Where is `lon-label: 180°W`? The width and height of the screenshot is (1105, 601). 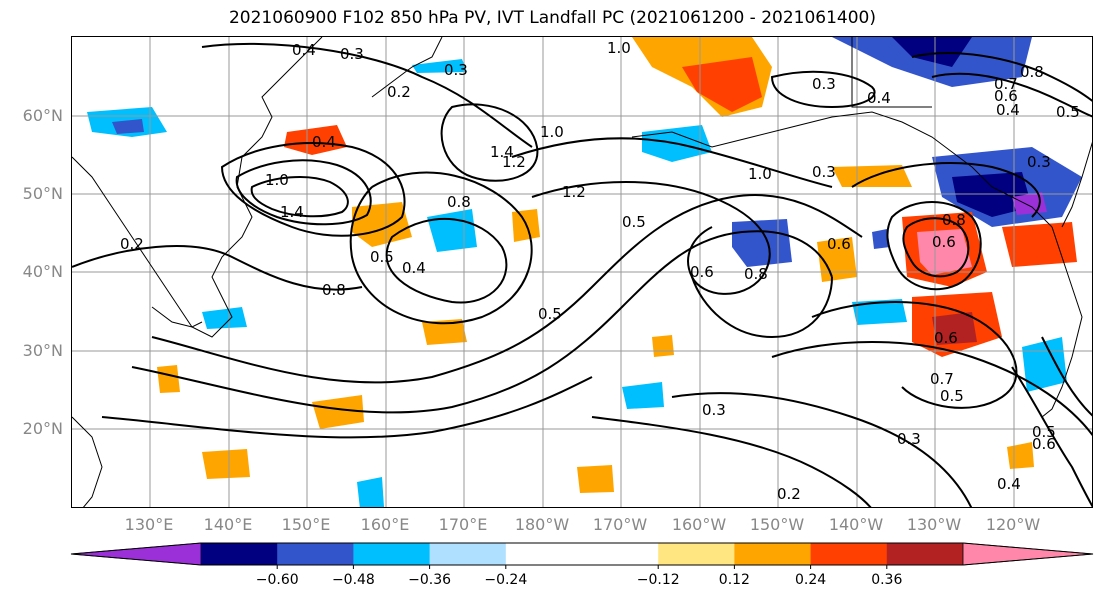 lon-label: 180°W is located at coordinates (542, 524).